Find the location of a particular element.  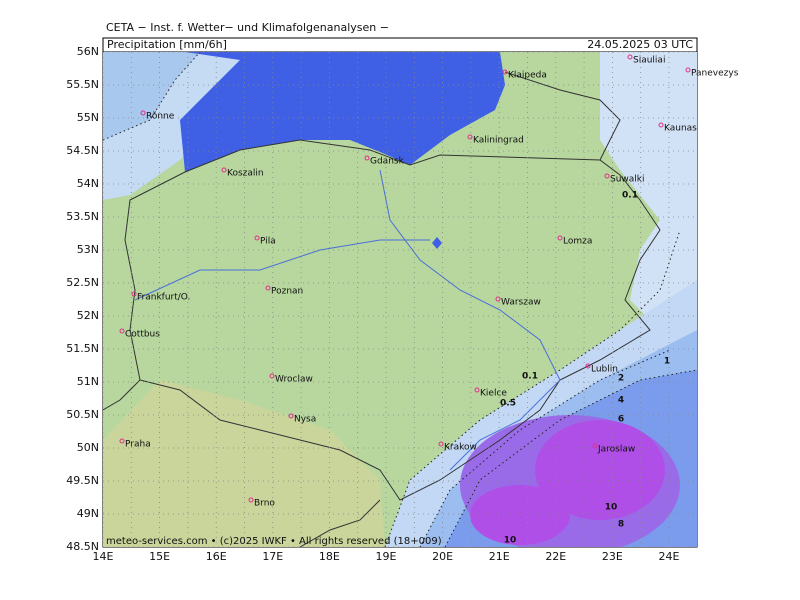

lon-label: 16E is located at coordinates (216, 556).